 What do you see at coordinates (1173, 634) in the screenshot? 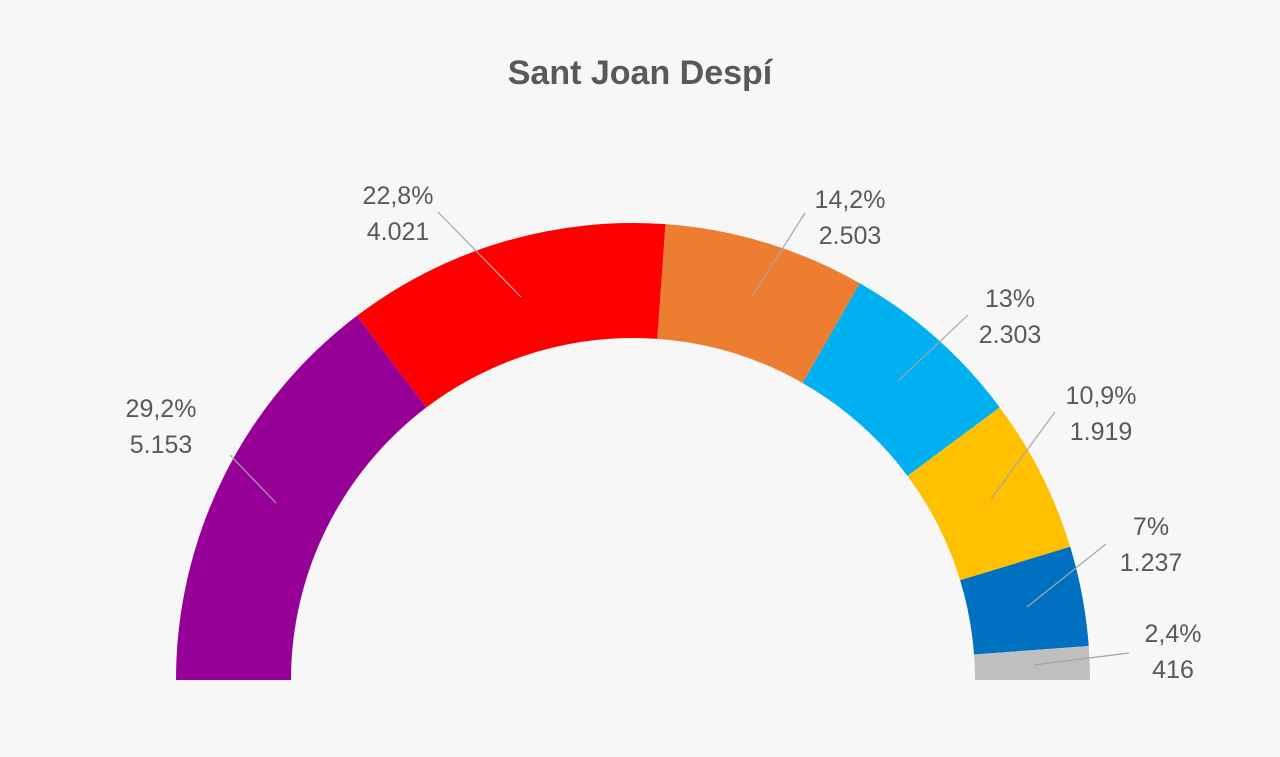
I see `slice-percent-label: 2,4%` at bounding box center [1173, 634].